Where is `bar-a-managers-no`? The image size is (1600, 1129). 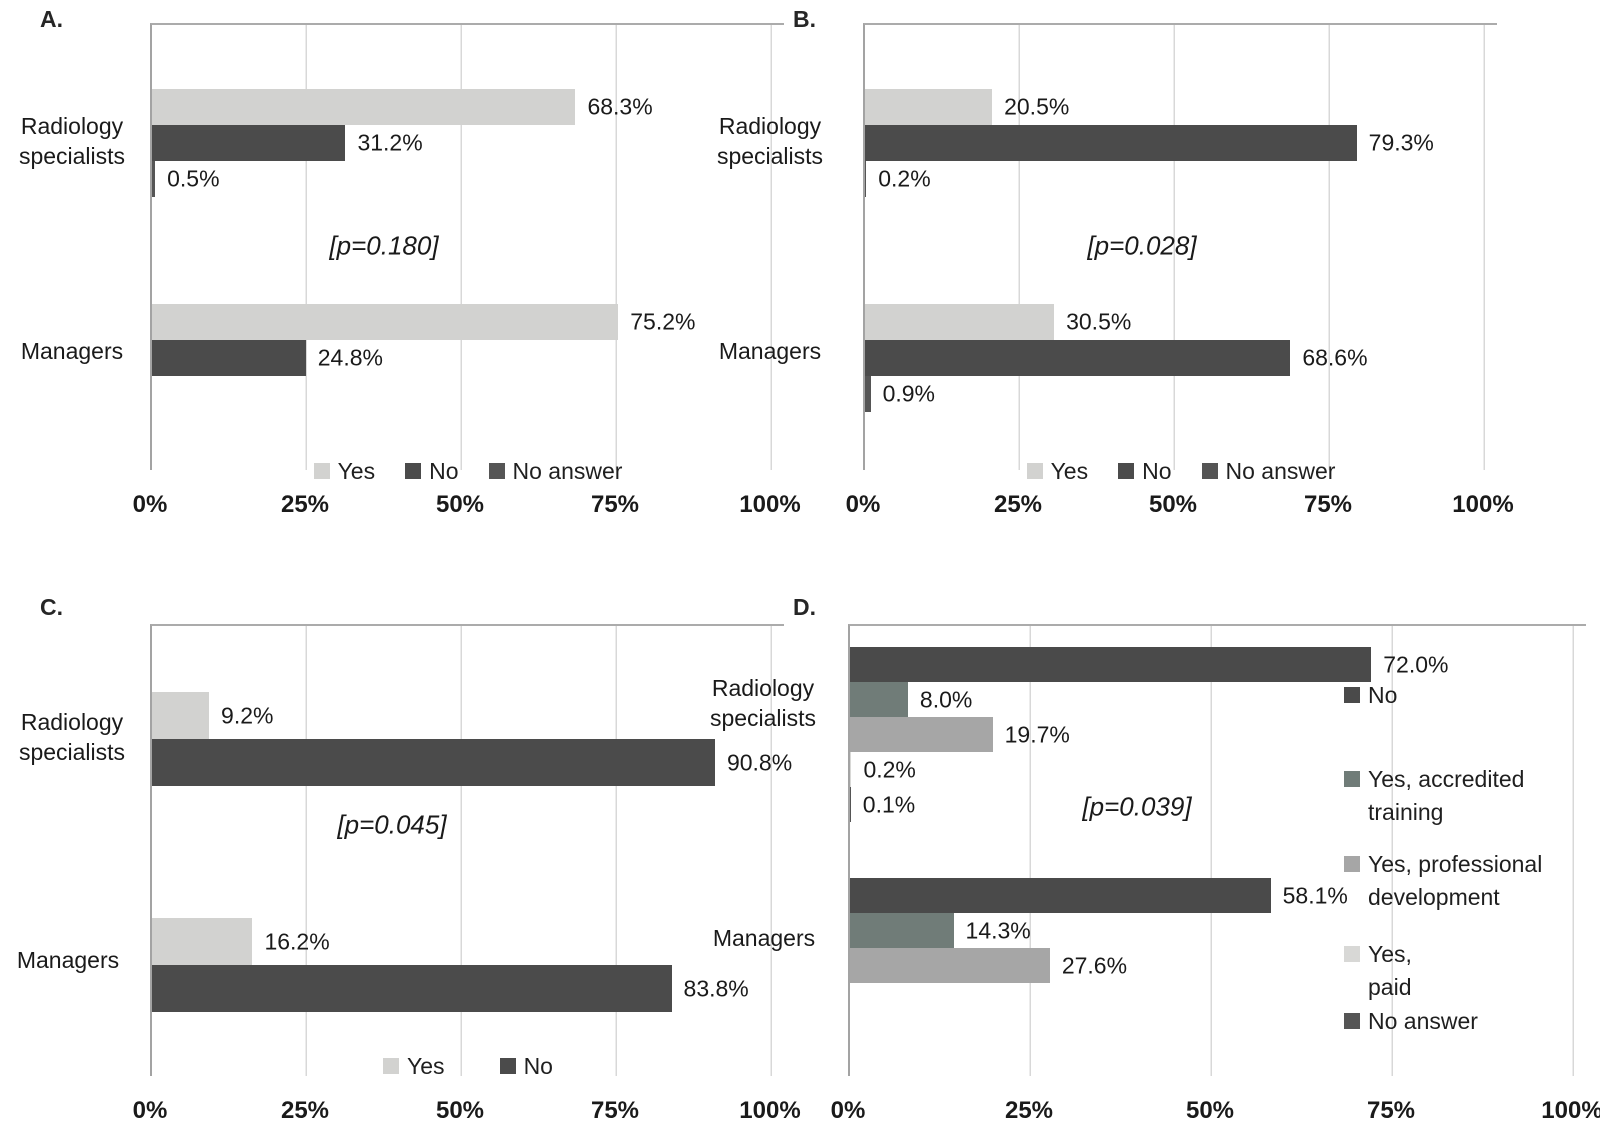 bar-a-managers-no is located at coordinates (229, 358).